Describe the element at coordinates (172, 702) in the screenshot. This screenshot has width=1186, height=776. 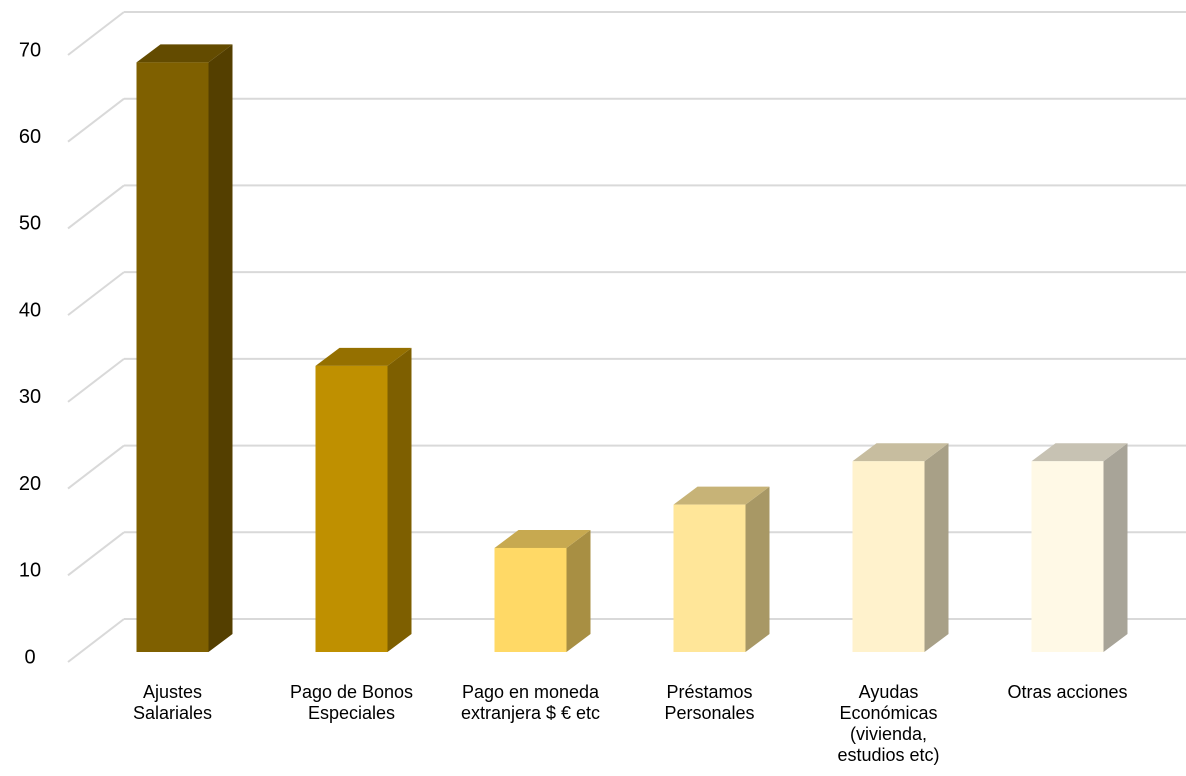
I see `x-tick-label: Ajustes Salariales` at that location.